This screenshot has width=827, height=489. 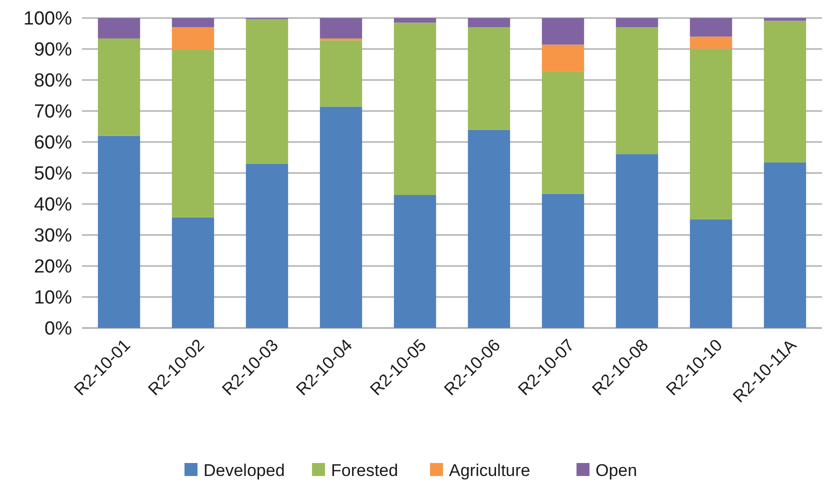 I want to click on y-tick-label: 80%, so click(x=53, y=81).